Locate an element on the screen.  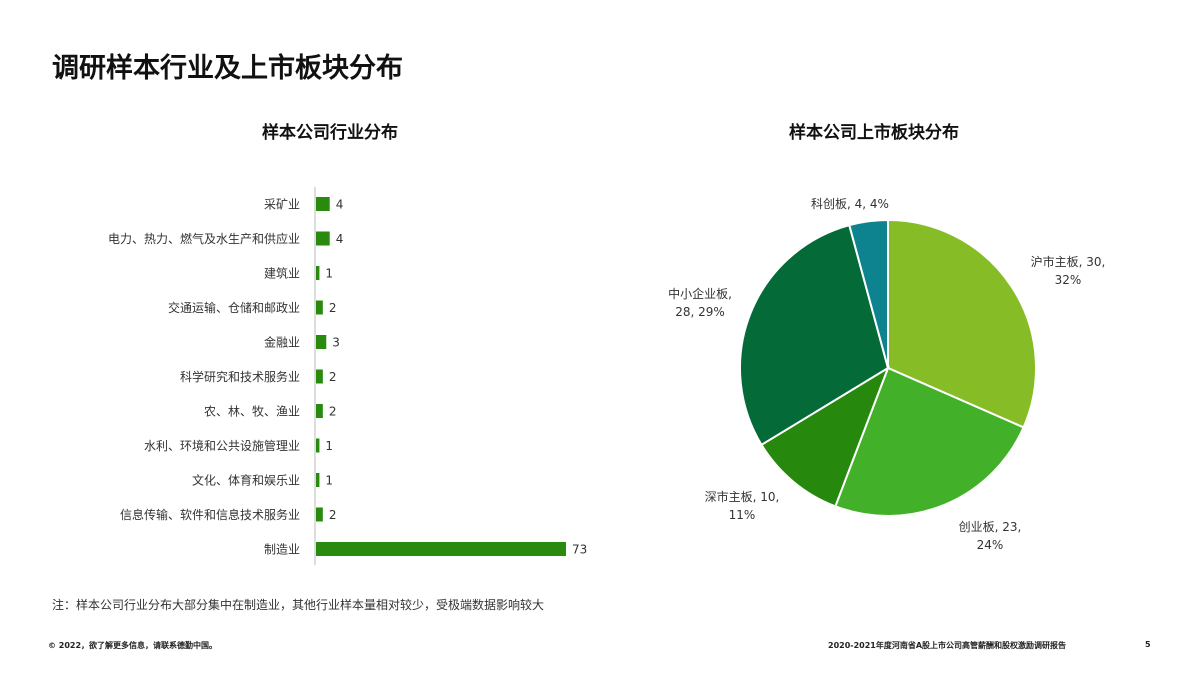
bar-category-label: 信息传输、软件和信息技术服务业 is located at coordinates (210, 514).